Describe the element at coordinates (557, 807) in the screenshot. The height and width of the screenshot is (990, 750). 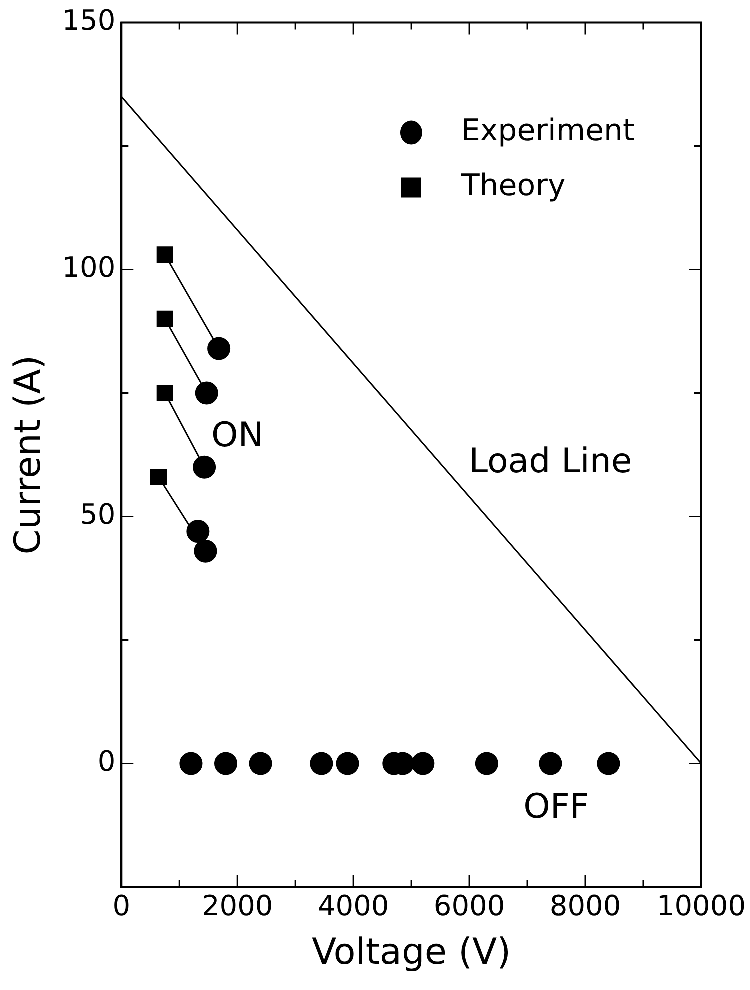
I see `annotation: OFF` at that location.